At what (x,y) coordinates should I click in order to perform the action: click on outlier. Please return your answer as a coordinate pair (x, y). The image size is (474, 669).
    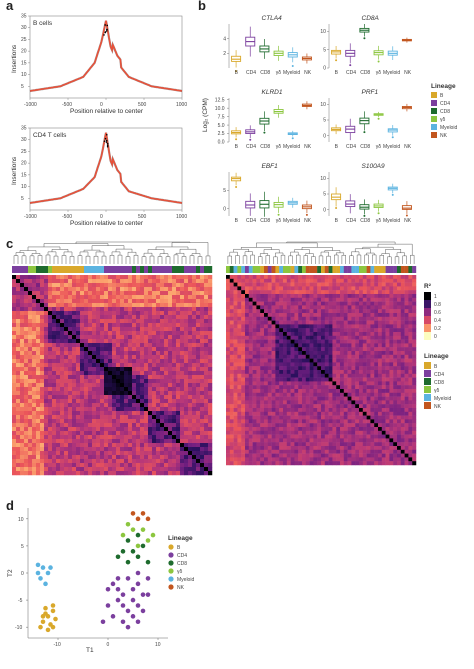
    Looking at the image, I should click on (292, 138).